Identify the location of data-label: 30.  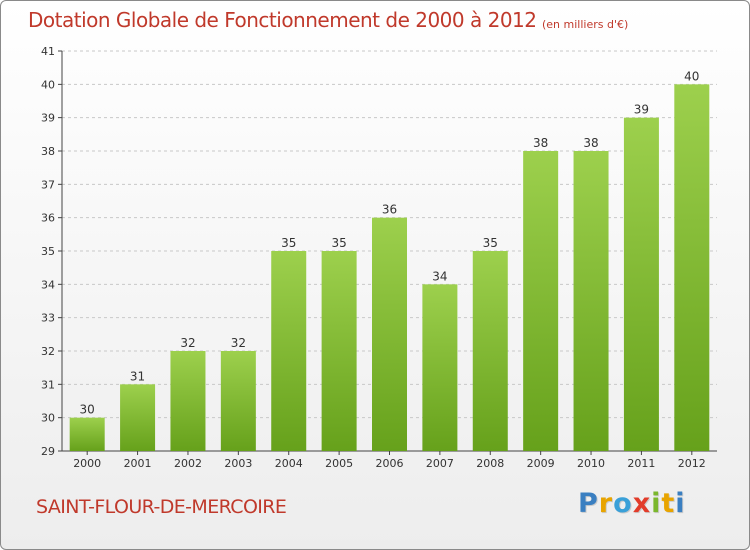
(87, 410).